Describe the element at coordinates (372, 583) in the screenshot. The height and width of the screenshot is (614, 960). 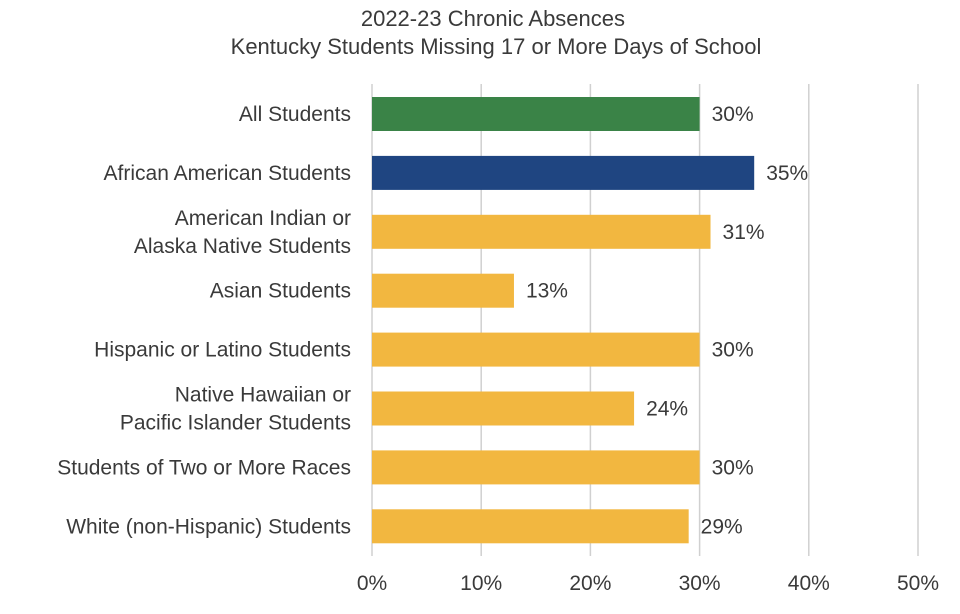
I see `x-tick-label: 0%` at that location.